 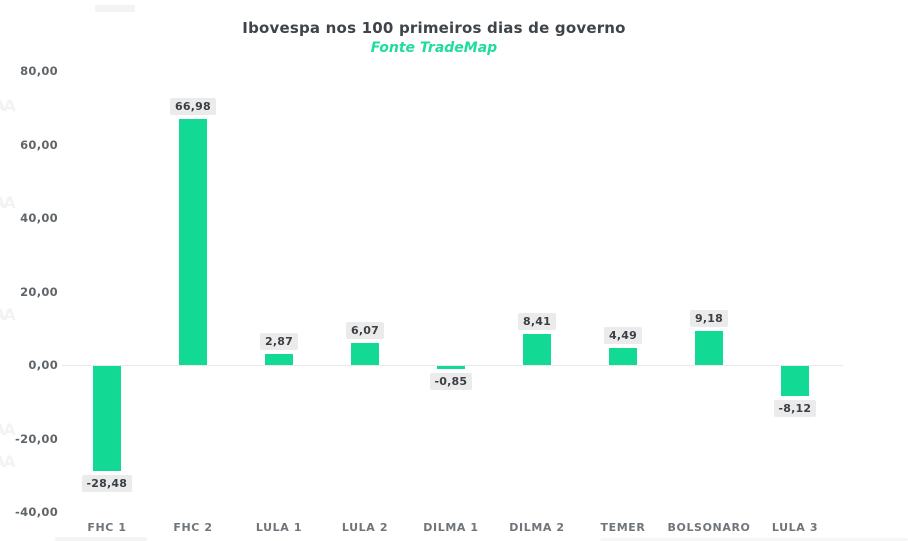 I want to click on bar-value-label: 9,18, so click(x=709, y=319).